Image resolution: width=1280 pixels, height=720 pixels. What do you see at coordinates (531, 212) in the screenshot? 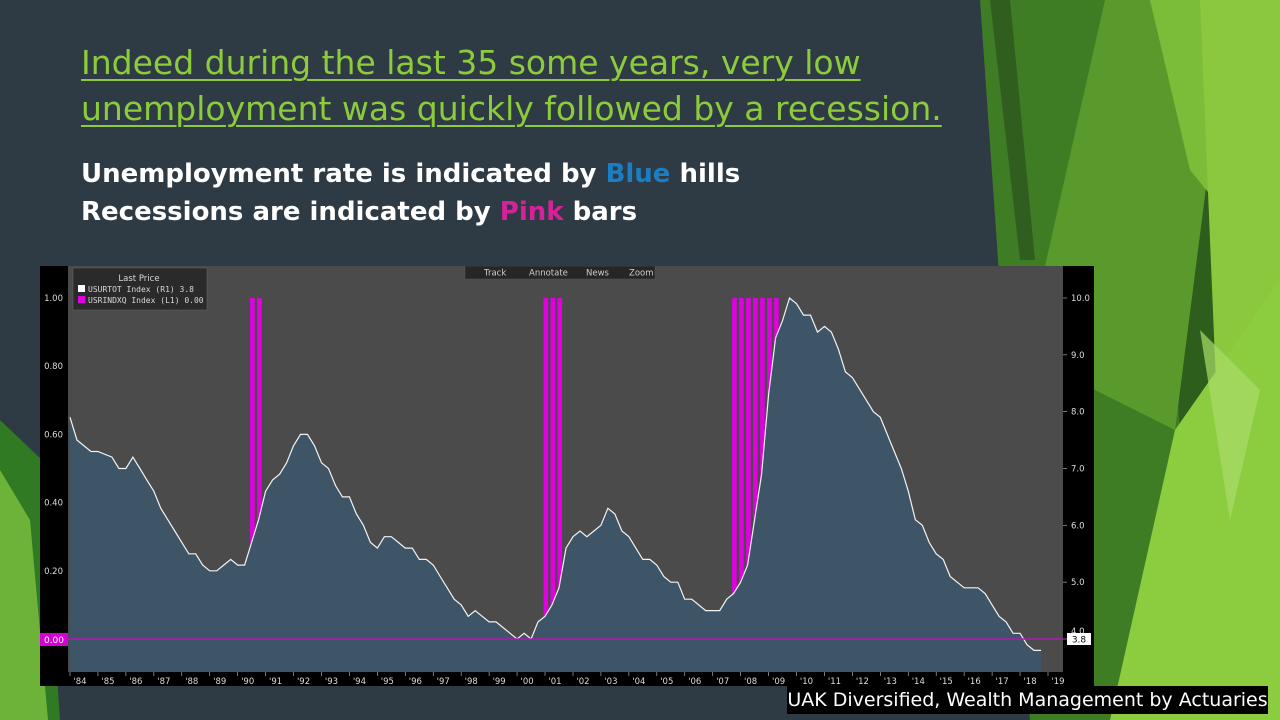
I see `subtitle-pink-keyword: Pink` at bounding box center [531, 212].